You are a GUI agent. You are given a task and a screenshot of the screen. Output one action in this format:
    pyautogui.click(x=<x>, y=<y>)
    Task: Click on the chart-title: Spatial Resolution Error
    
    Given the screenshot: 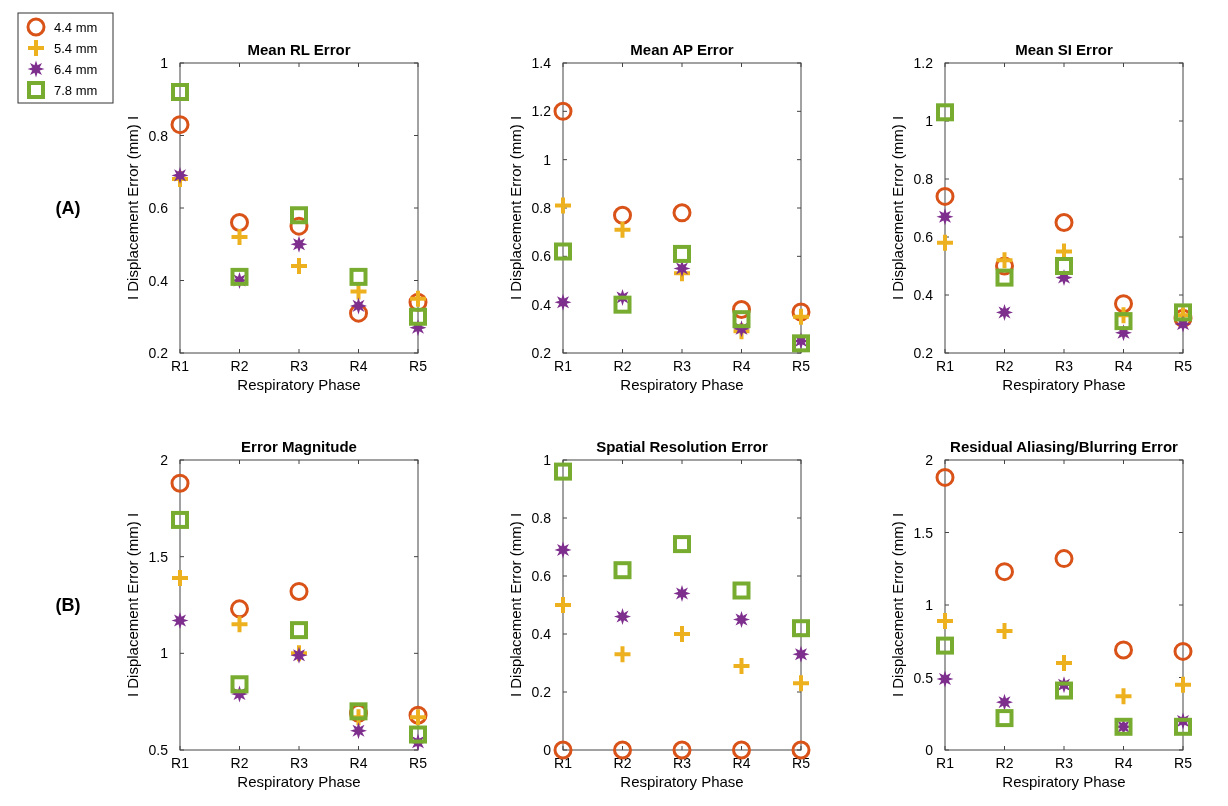 What is the action you would take?
    pyautogui.click(x=682, y=446)
    